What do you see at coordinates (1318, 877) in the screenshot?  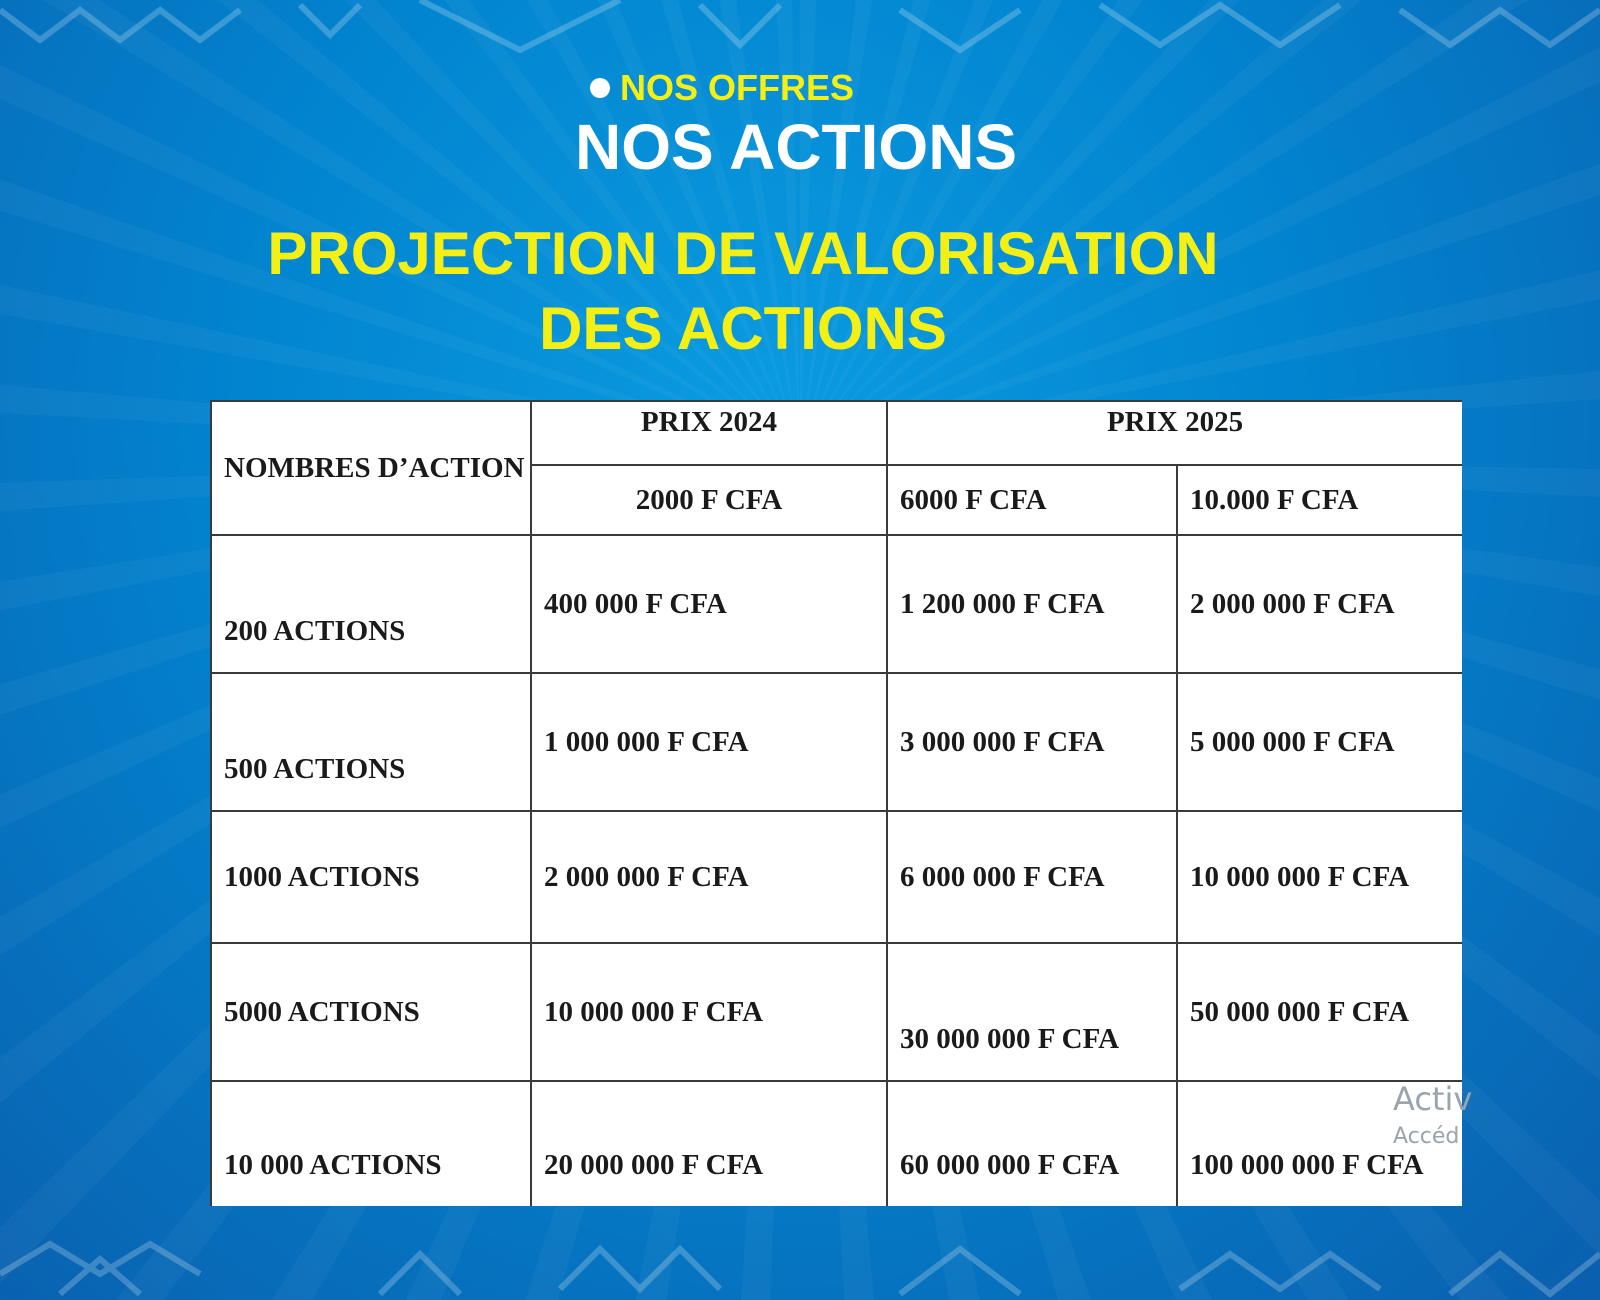 I see `cell-2025-b: 10 000 000 F CFA` at bounding box center [1318, 877].